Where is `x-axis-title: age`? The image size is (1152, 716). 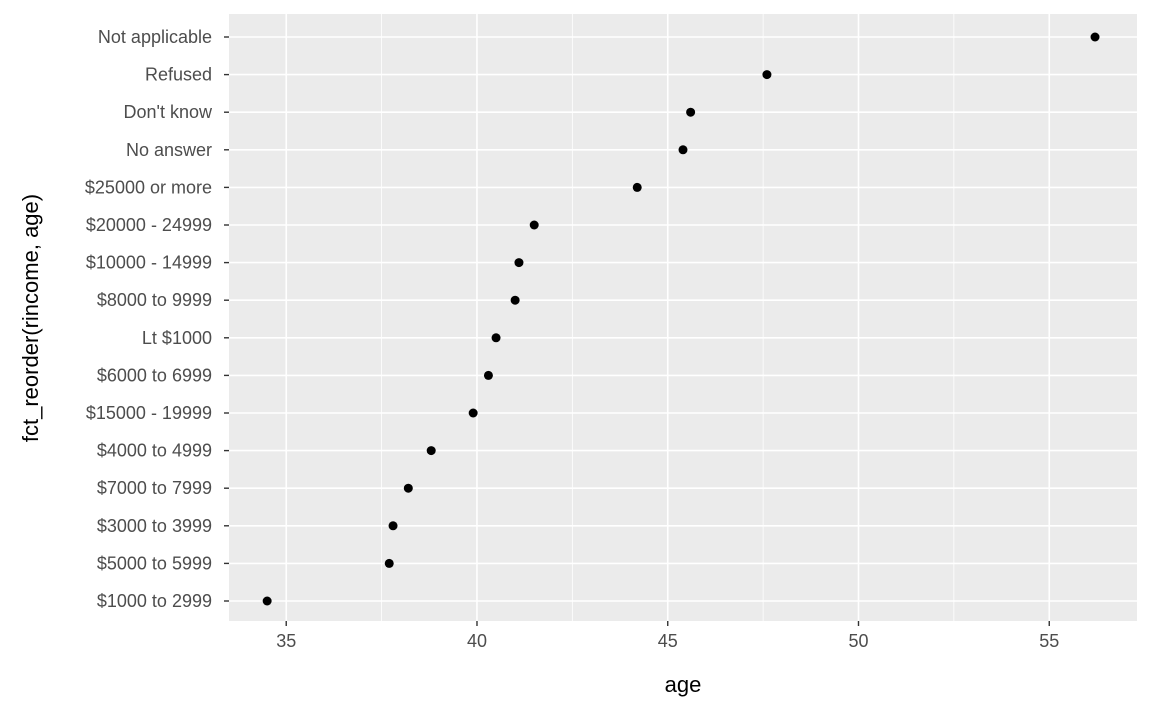
x-axis-title: age is located at coordinates (683, 684).